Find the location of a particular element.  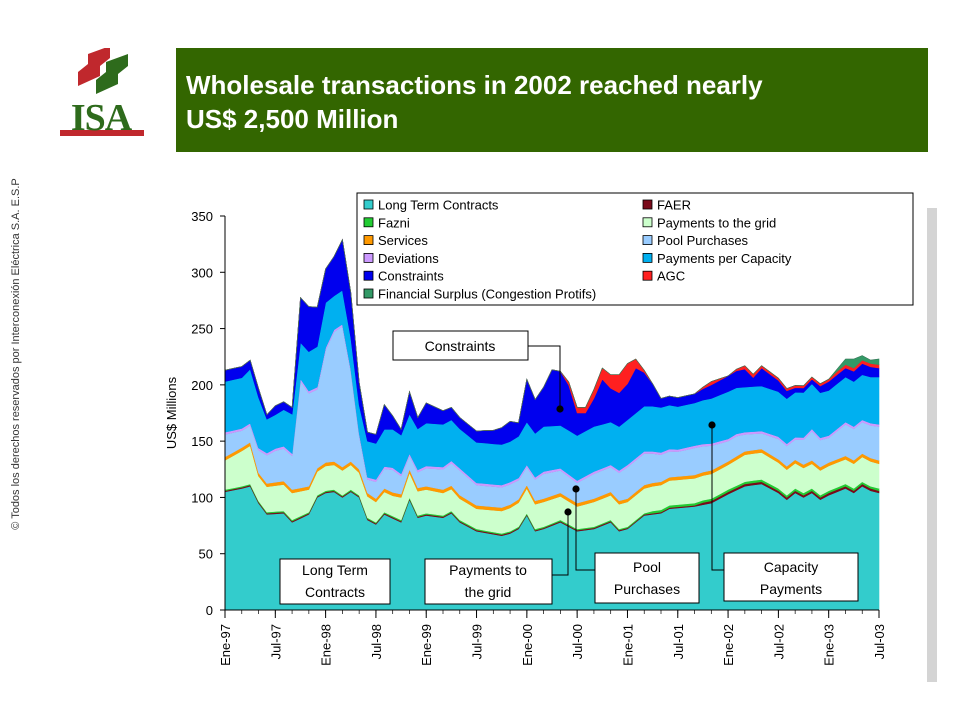

page-title-line2: US$ 2,500 Million is located at coordinates (292, 119).